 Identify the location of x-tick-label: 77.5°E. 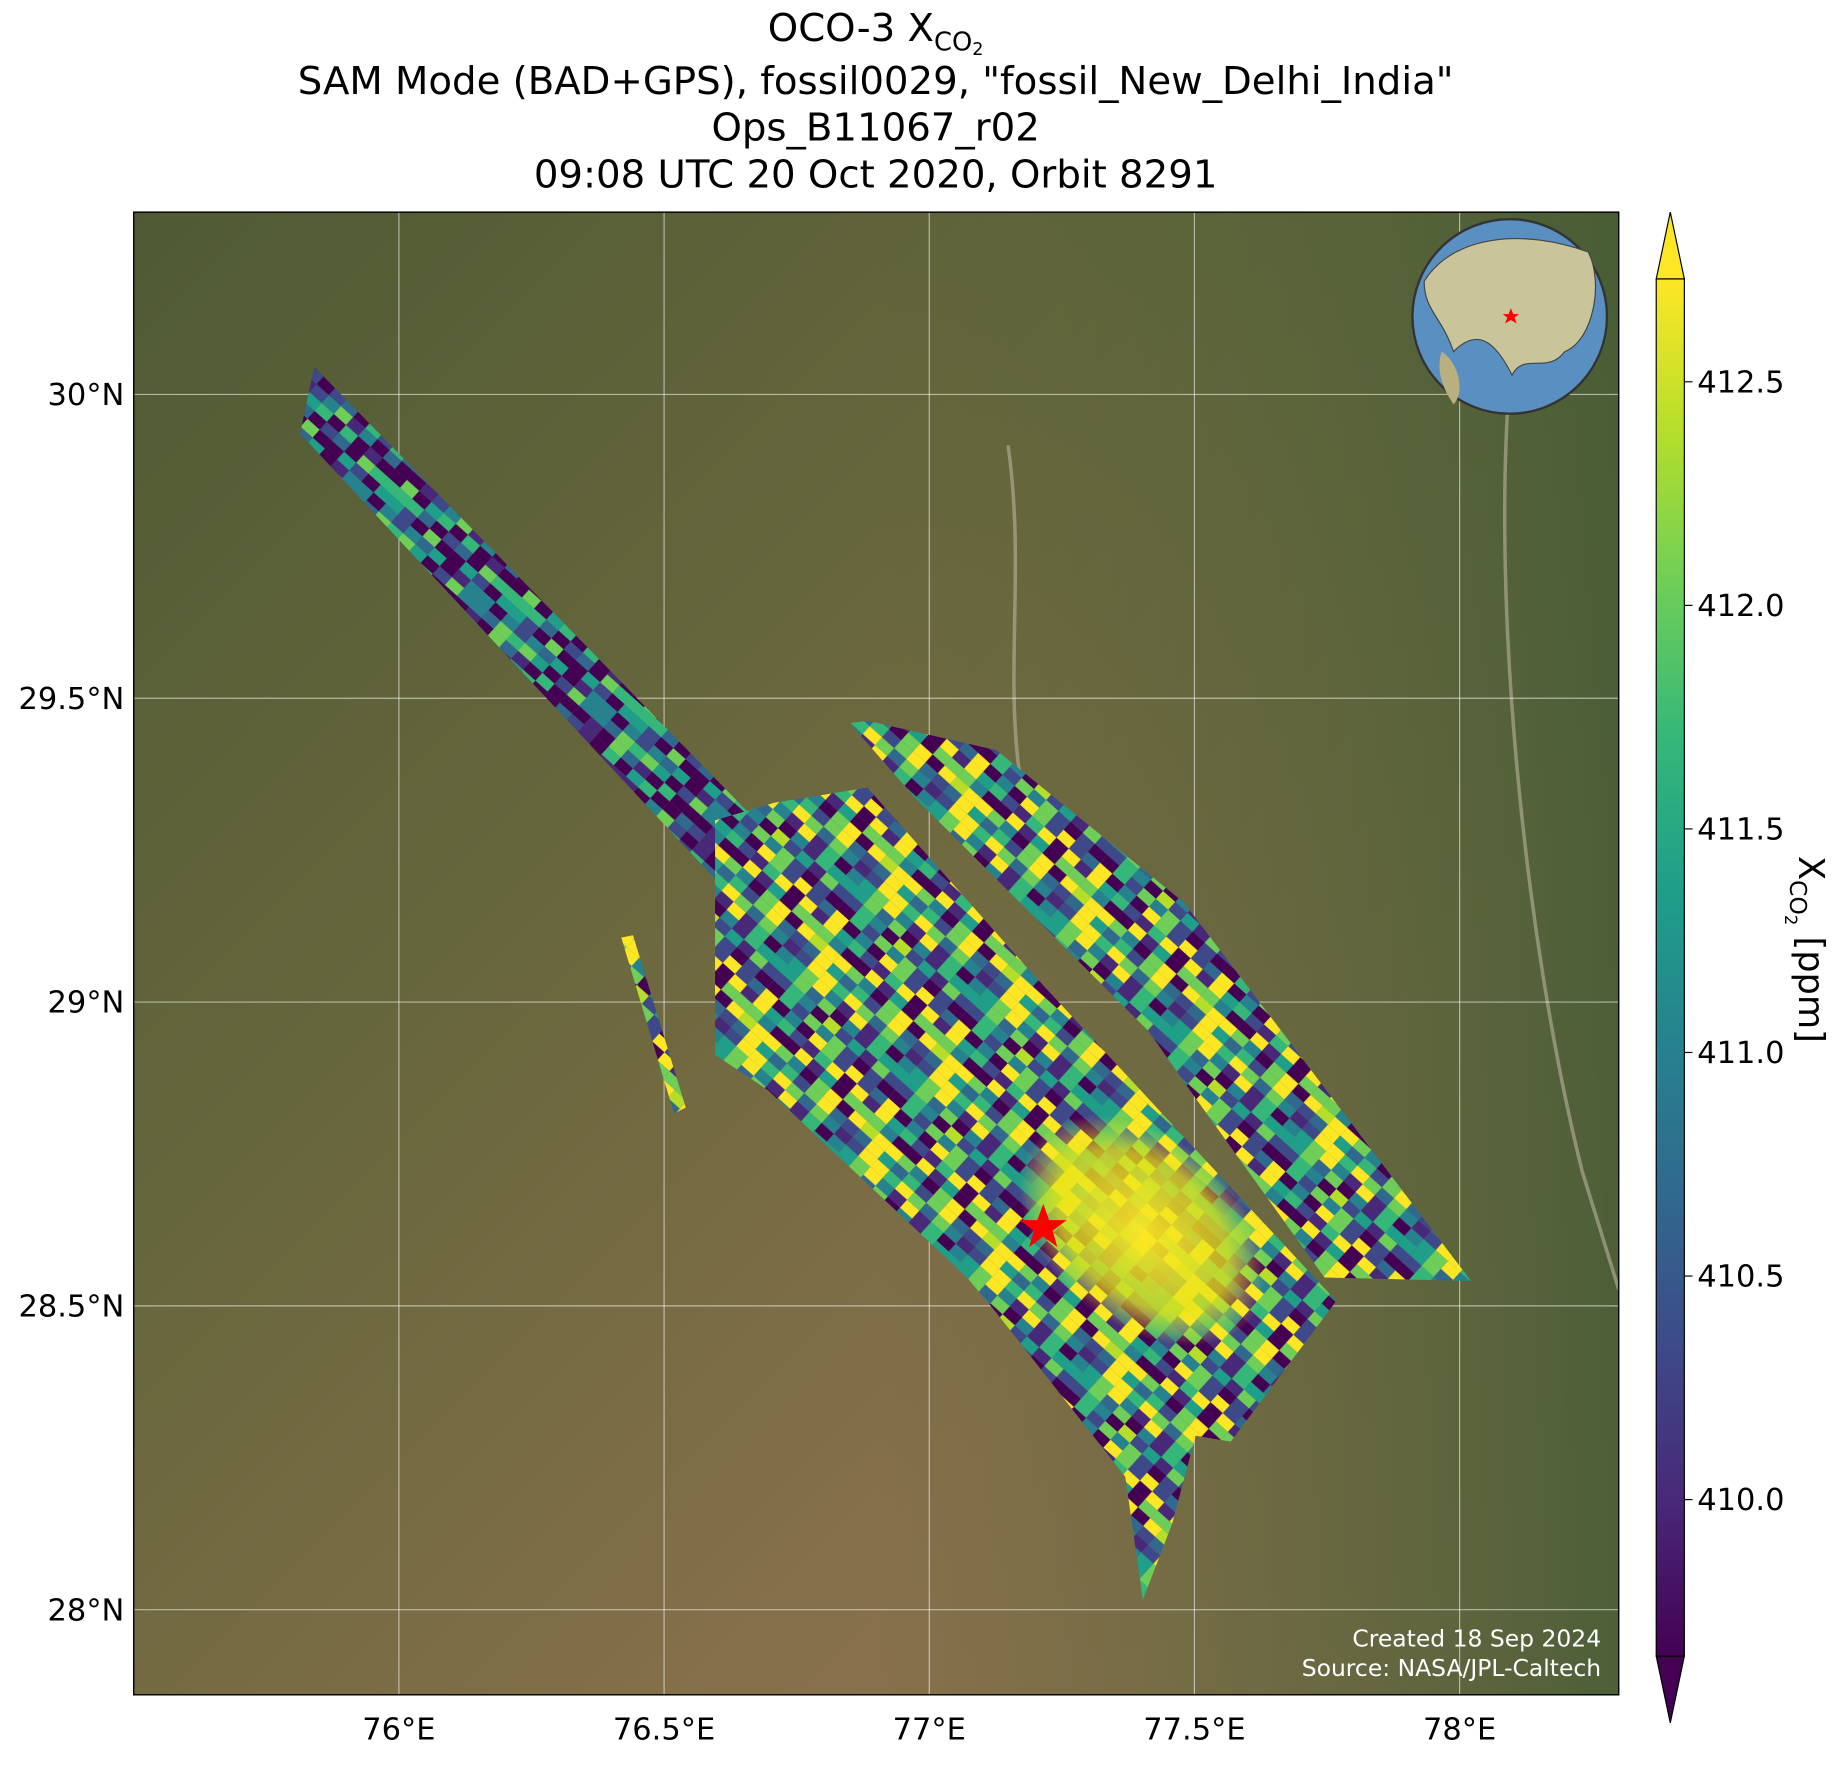
(1194, 1729).